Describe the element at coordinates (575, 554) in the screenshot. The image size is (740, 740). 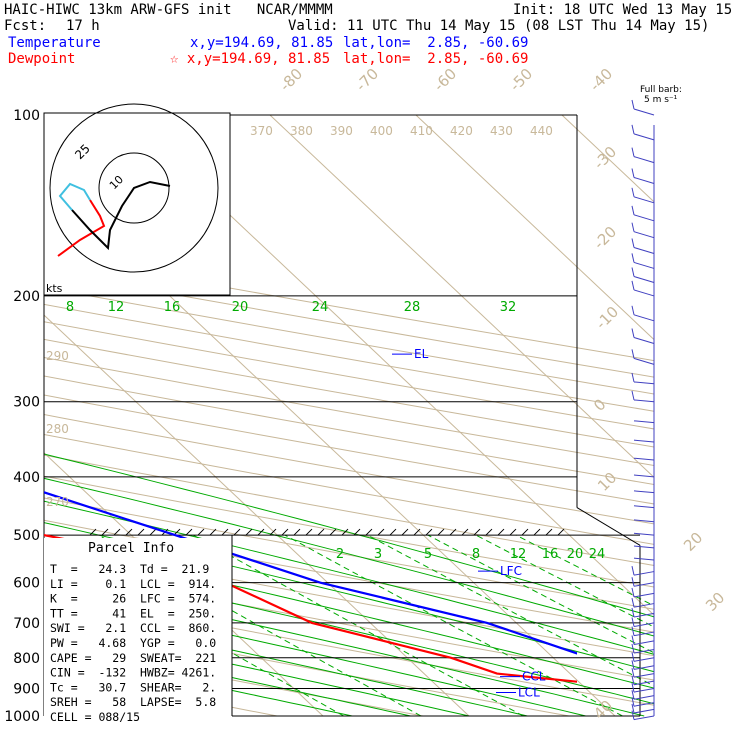
I see `mixing-ratio-label: 20` at that location.